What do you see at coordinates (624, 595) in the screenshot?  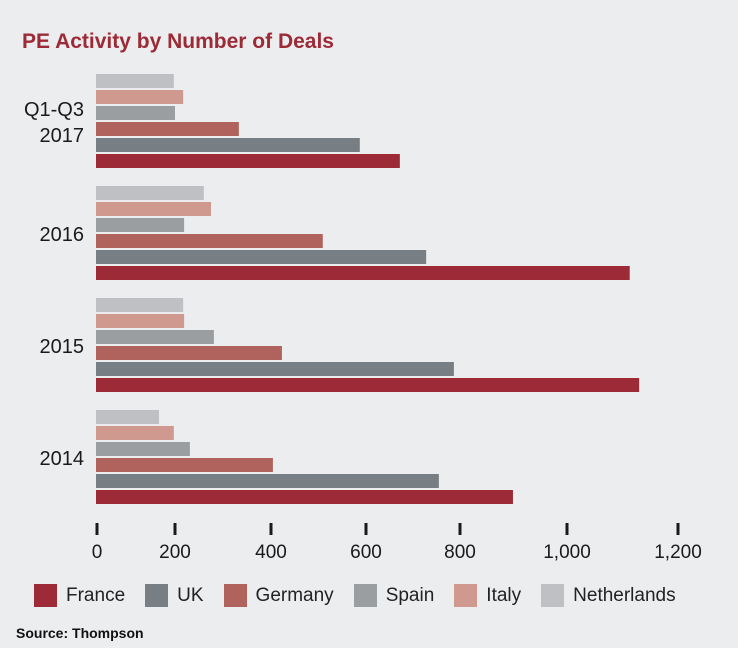 I see `legend-label: Netherlands` at bounding box center [624, 595].